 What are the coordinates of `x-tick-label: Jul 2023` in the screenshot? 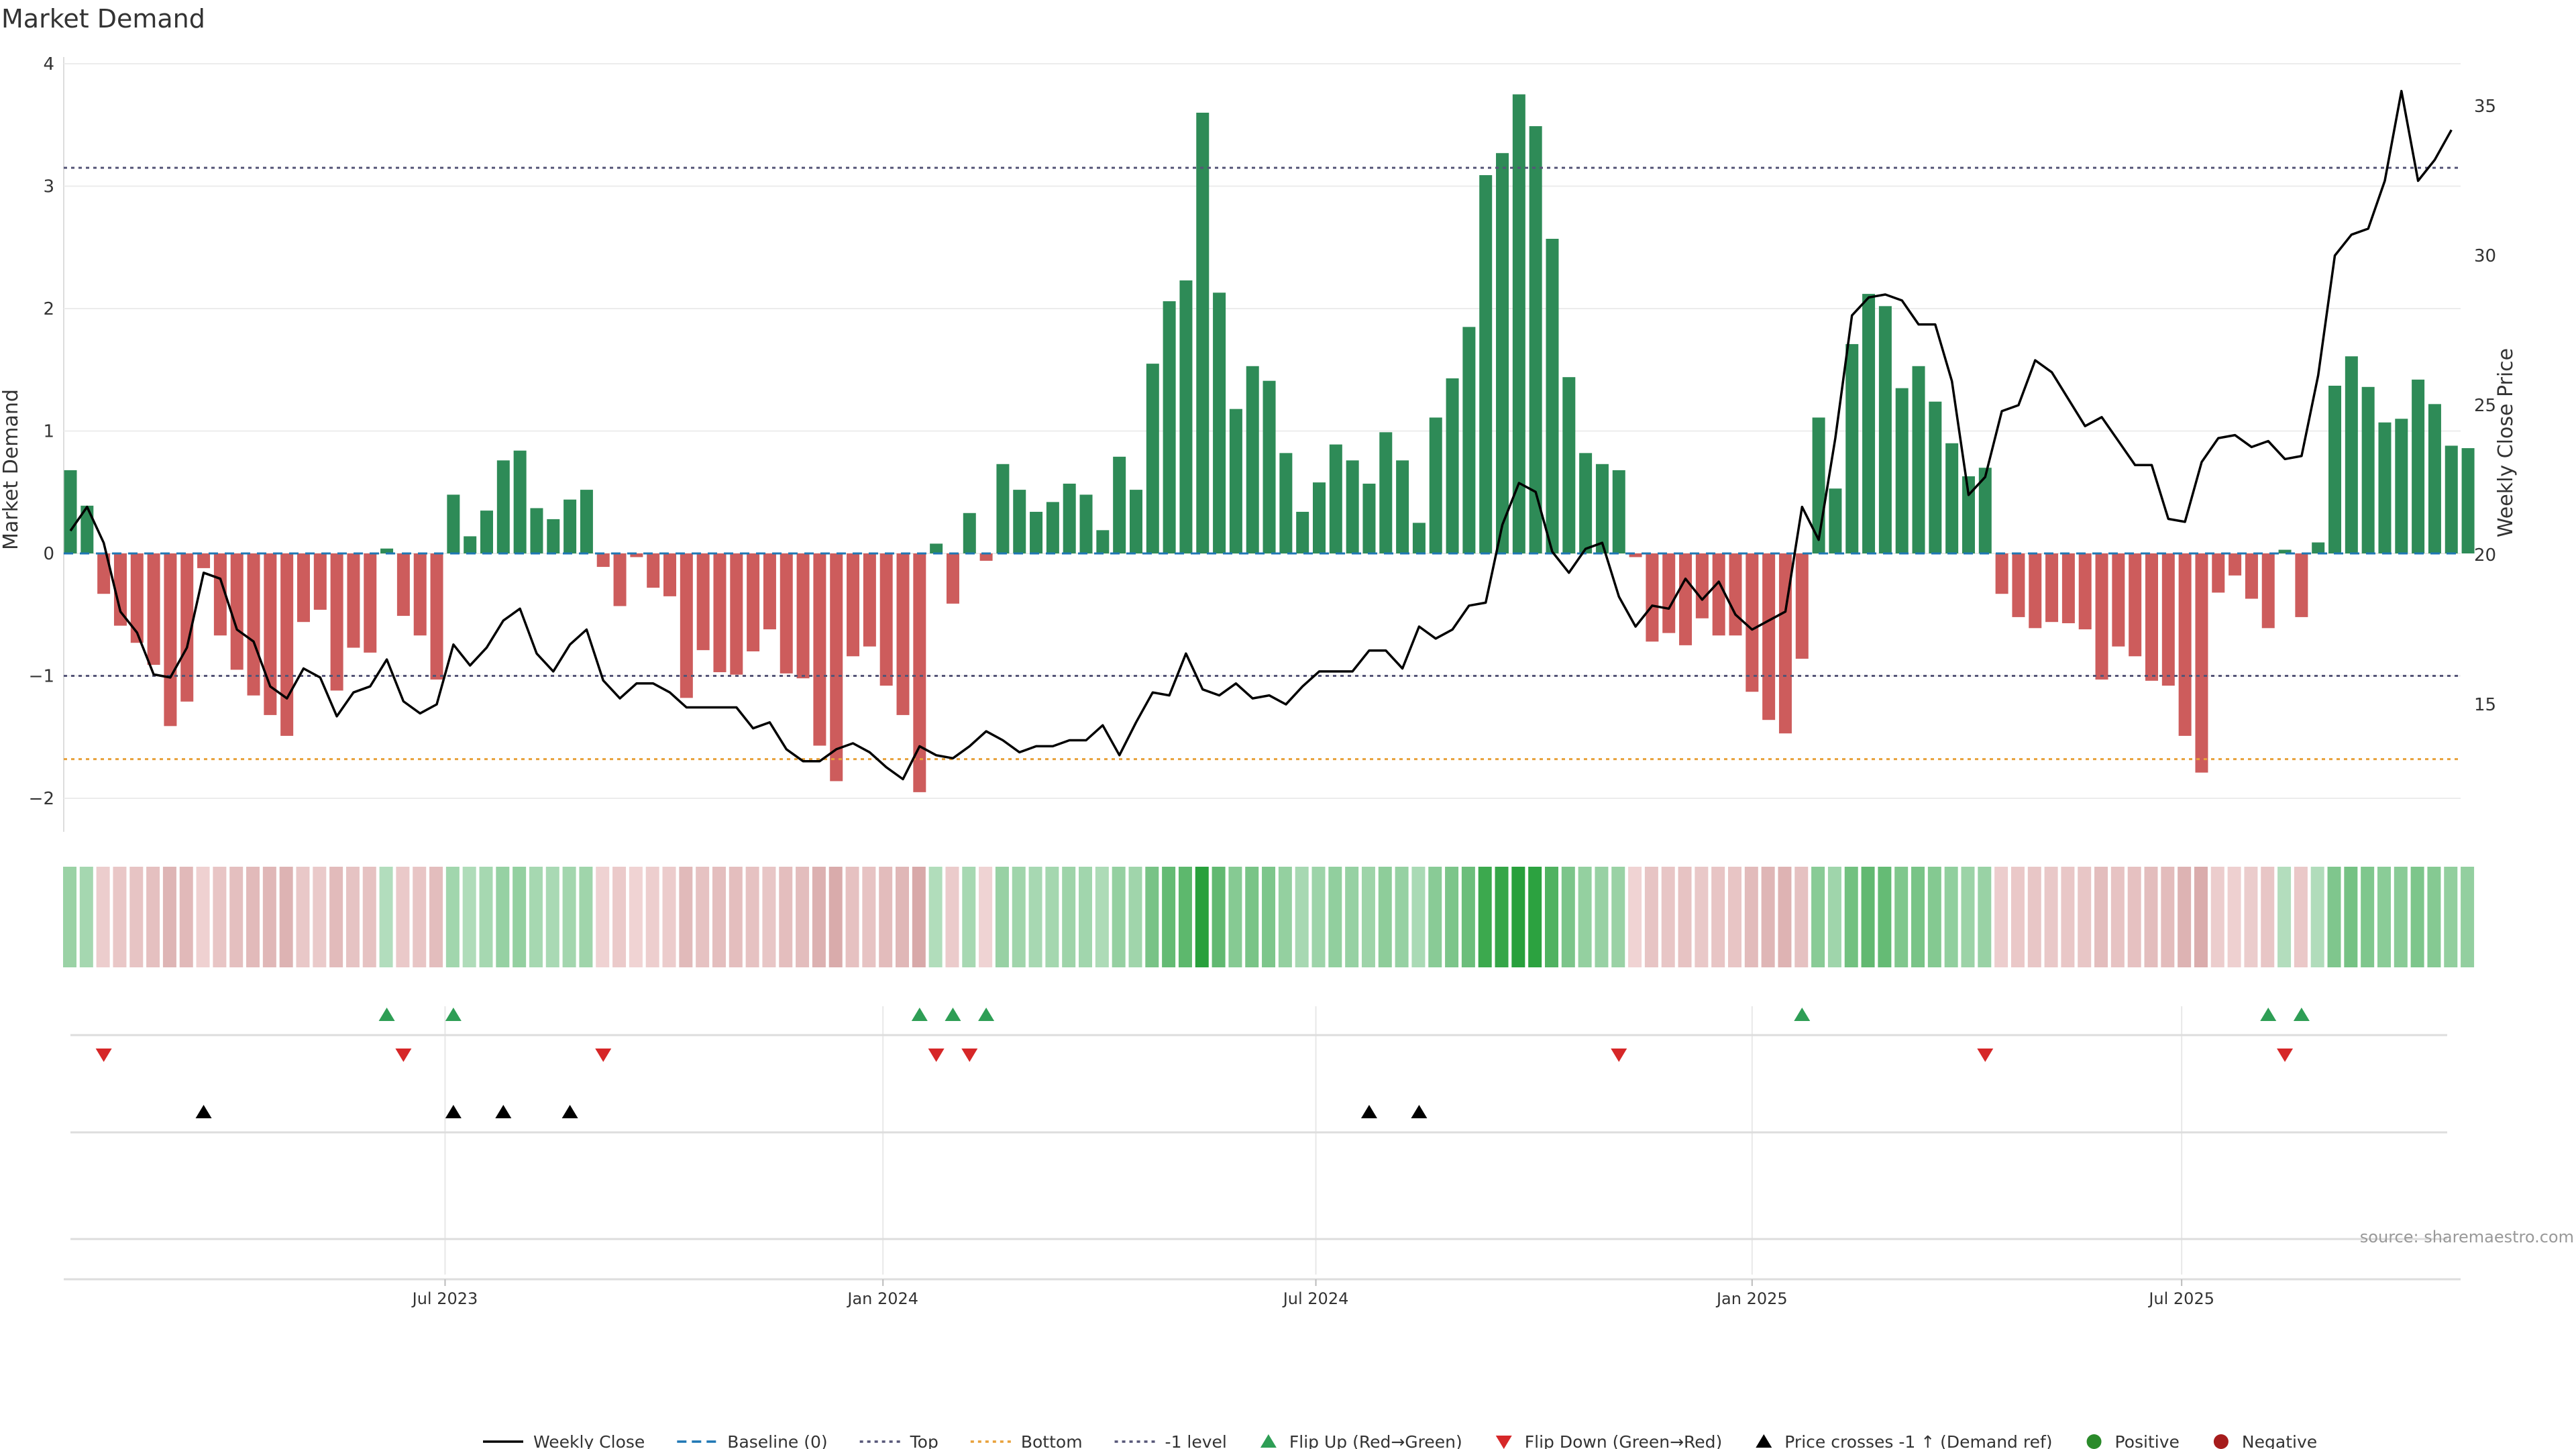 It's located at (444, 1298).